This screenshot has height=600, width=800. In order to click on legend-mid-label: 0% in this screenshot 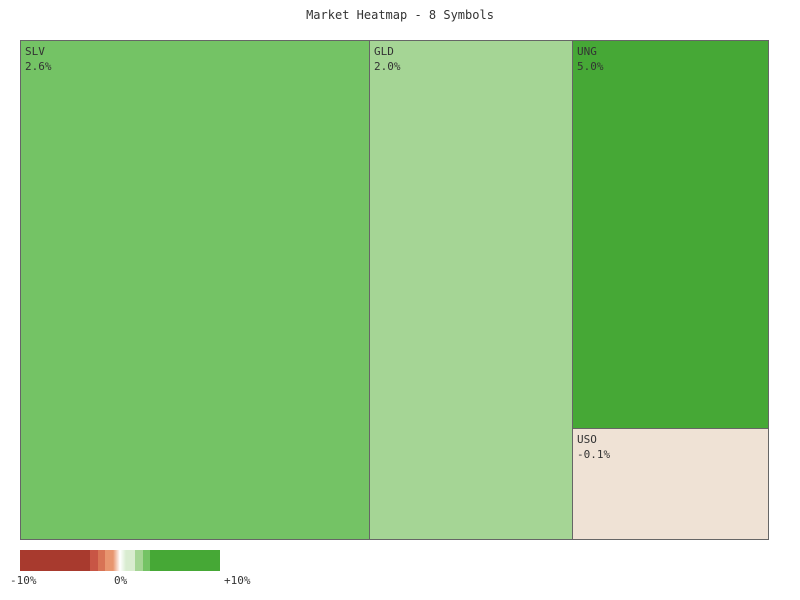, I will do `click(121, 580)`.